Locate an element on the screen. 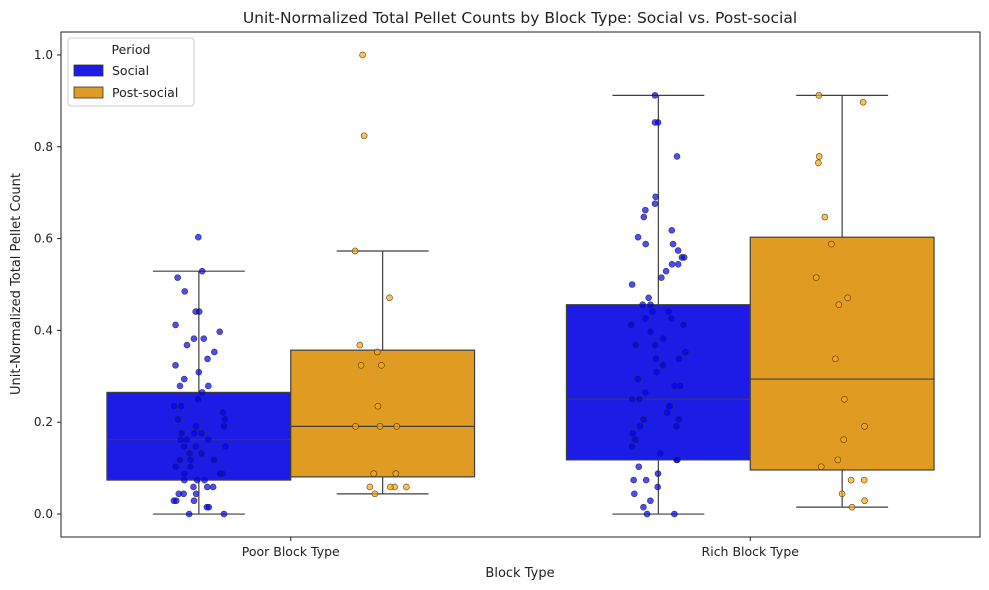 The image size is (989, 590). box-social is located at coordinates (199, 436).